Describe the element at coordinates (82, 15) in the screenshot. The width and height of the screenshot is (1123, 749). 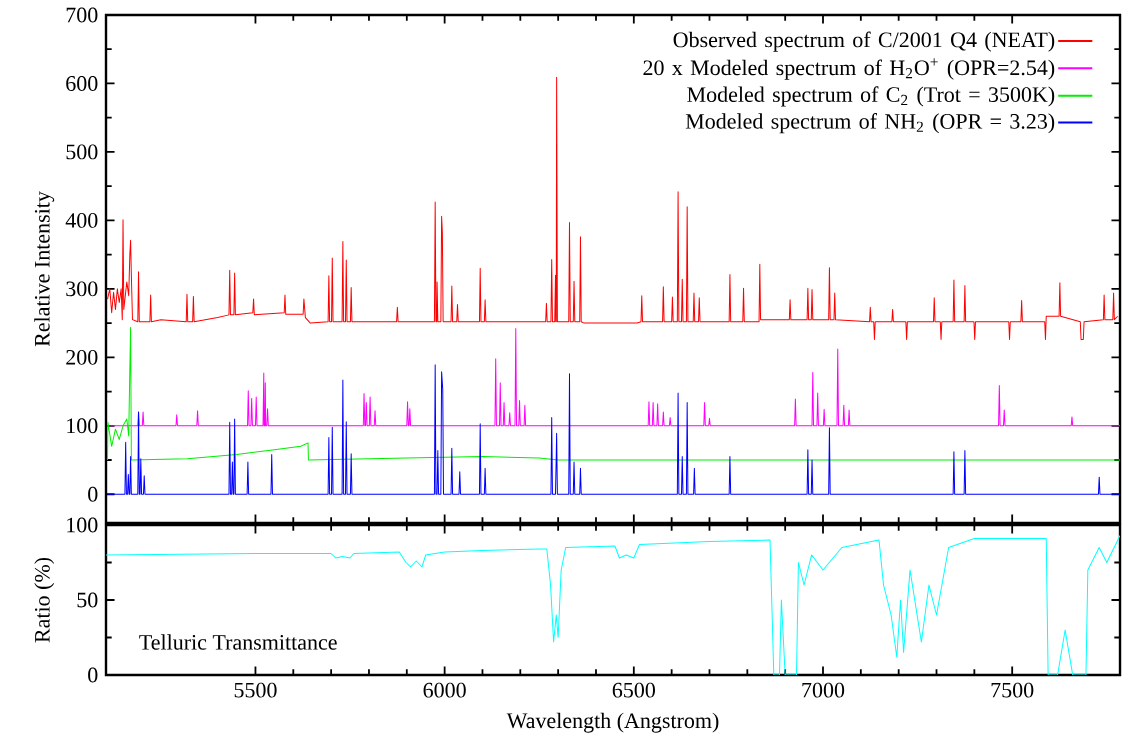
I see `y-tick-label: 700` at that location.